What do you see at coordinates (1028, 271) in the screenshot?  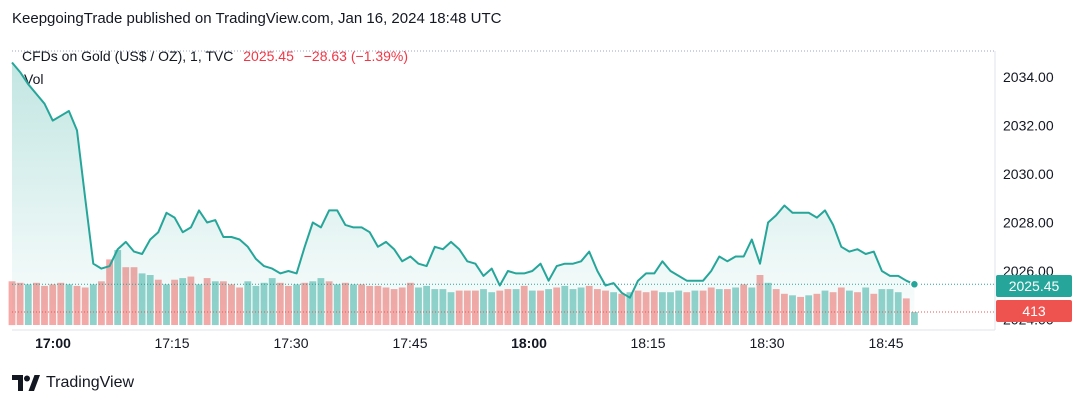 I see `y-tick-label: 2026.00` at bounding box center [1028, 271].